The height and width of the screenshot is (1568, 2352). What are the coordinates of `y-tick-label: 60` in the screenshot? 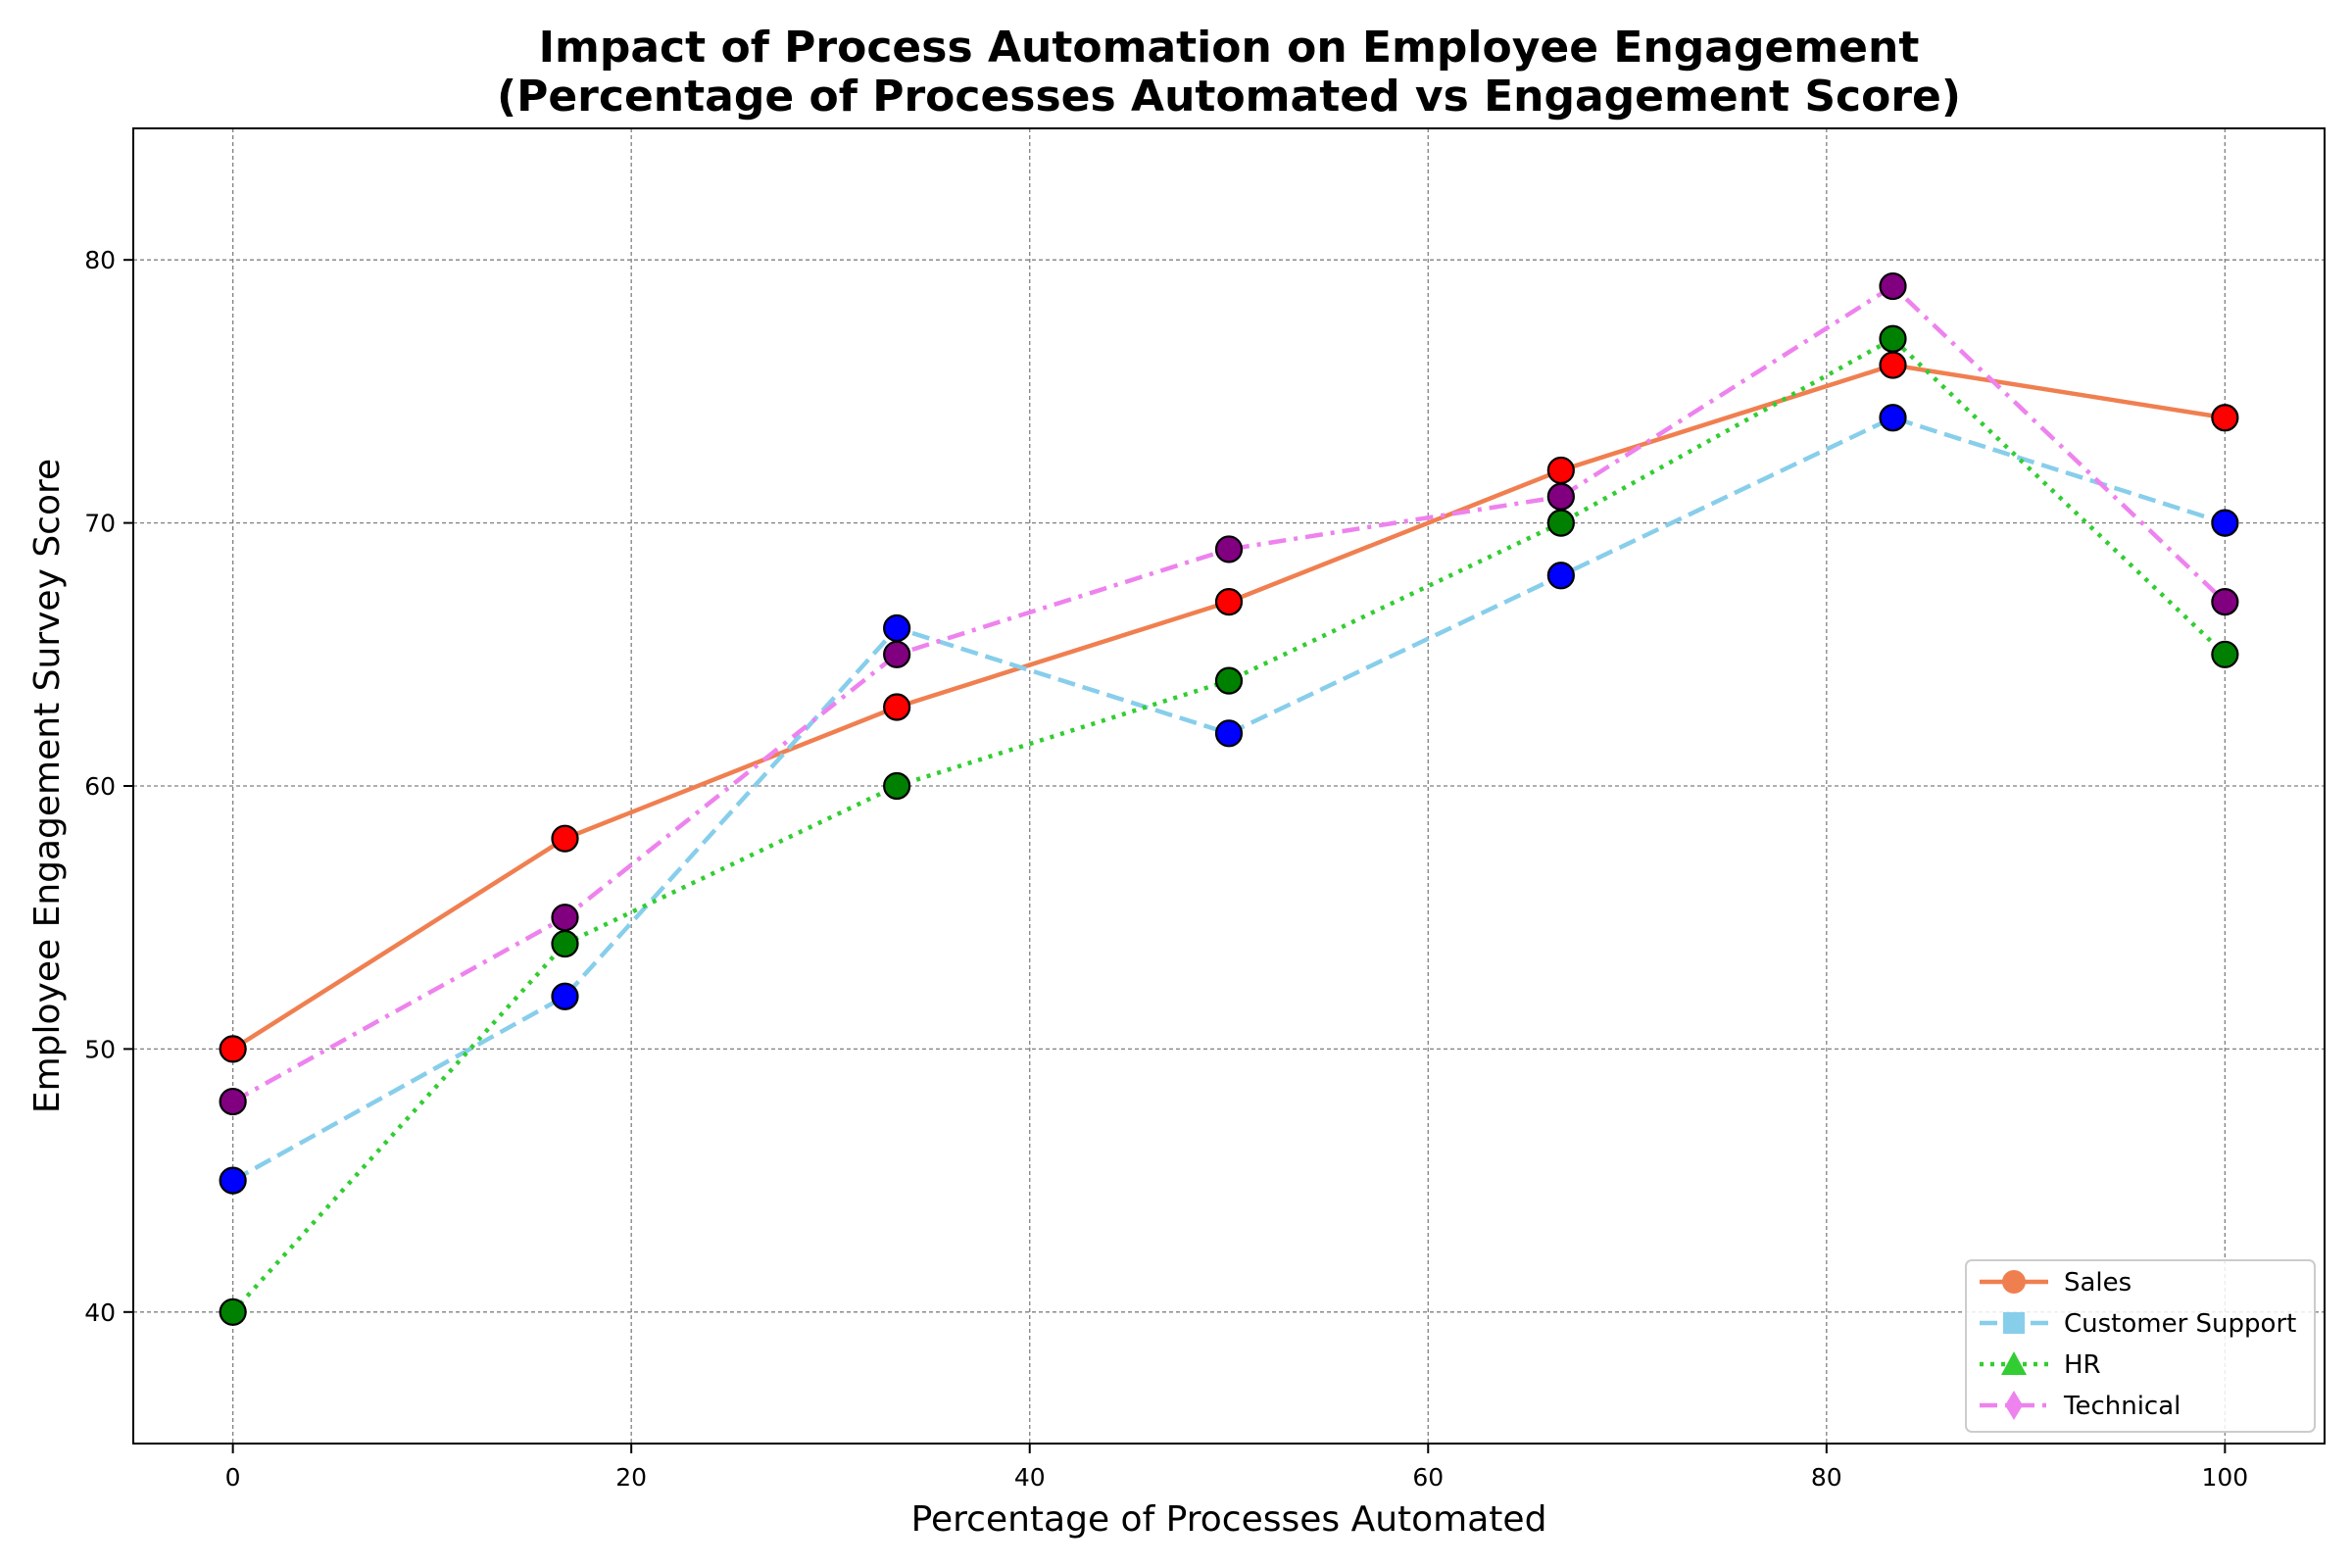 It's located at (100, 786).